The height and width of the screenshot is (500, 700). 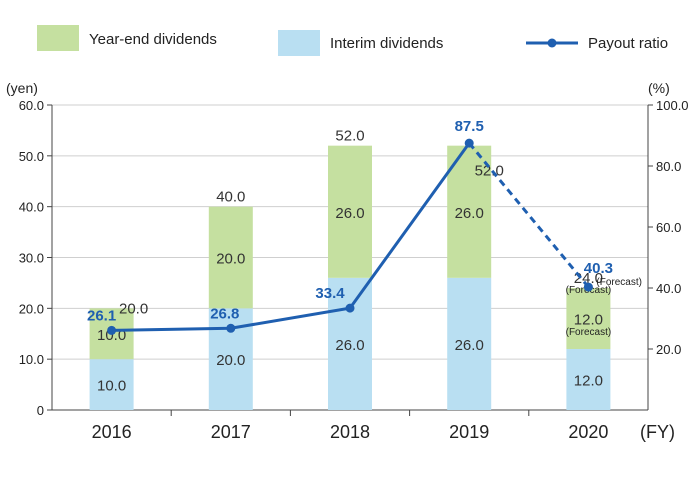 I want to click on payout-label: 33.4, so click(x=330, y=293).